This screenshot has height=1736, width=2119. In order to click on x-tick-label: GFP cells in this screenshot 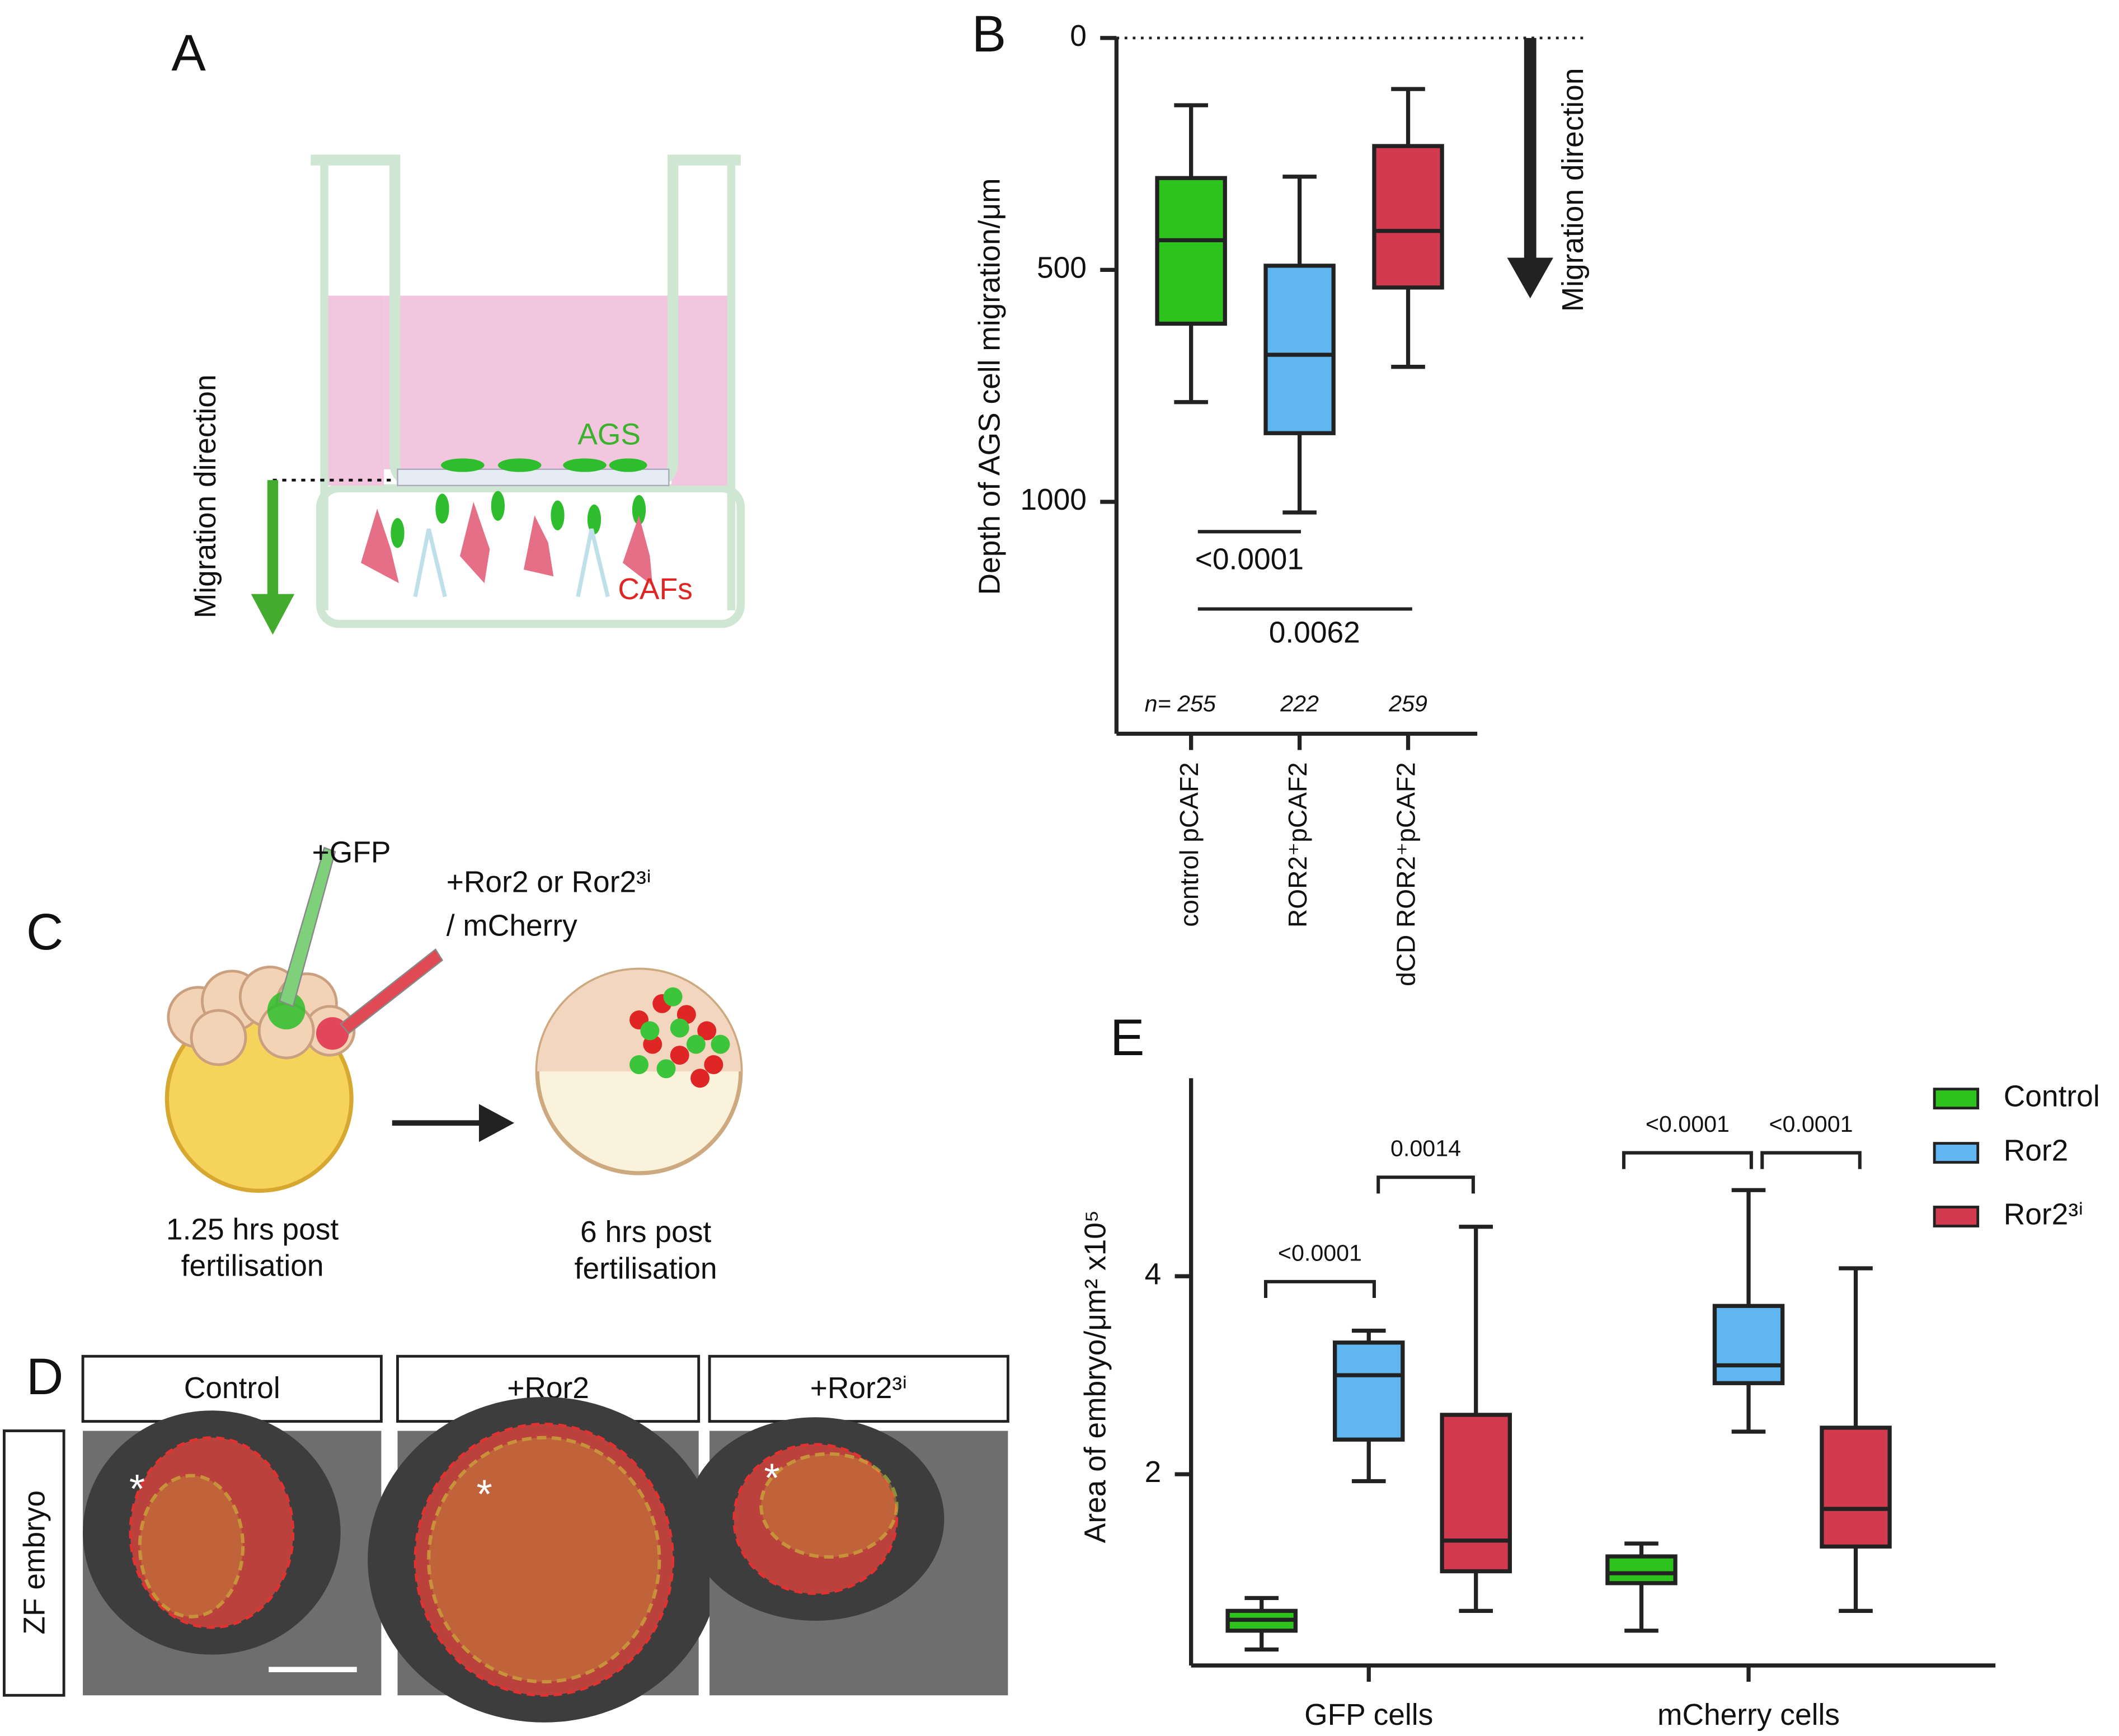, I will do `click(1368, 1715)`.